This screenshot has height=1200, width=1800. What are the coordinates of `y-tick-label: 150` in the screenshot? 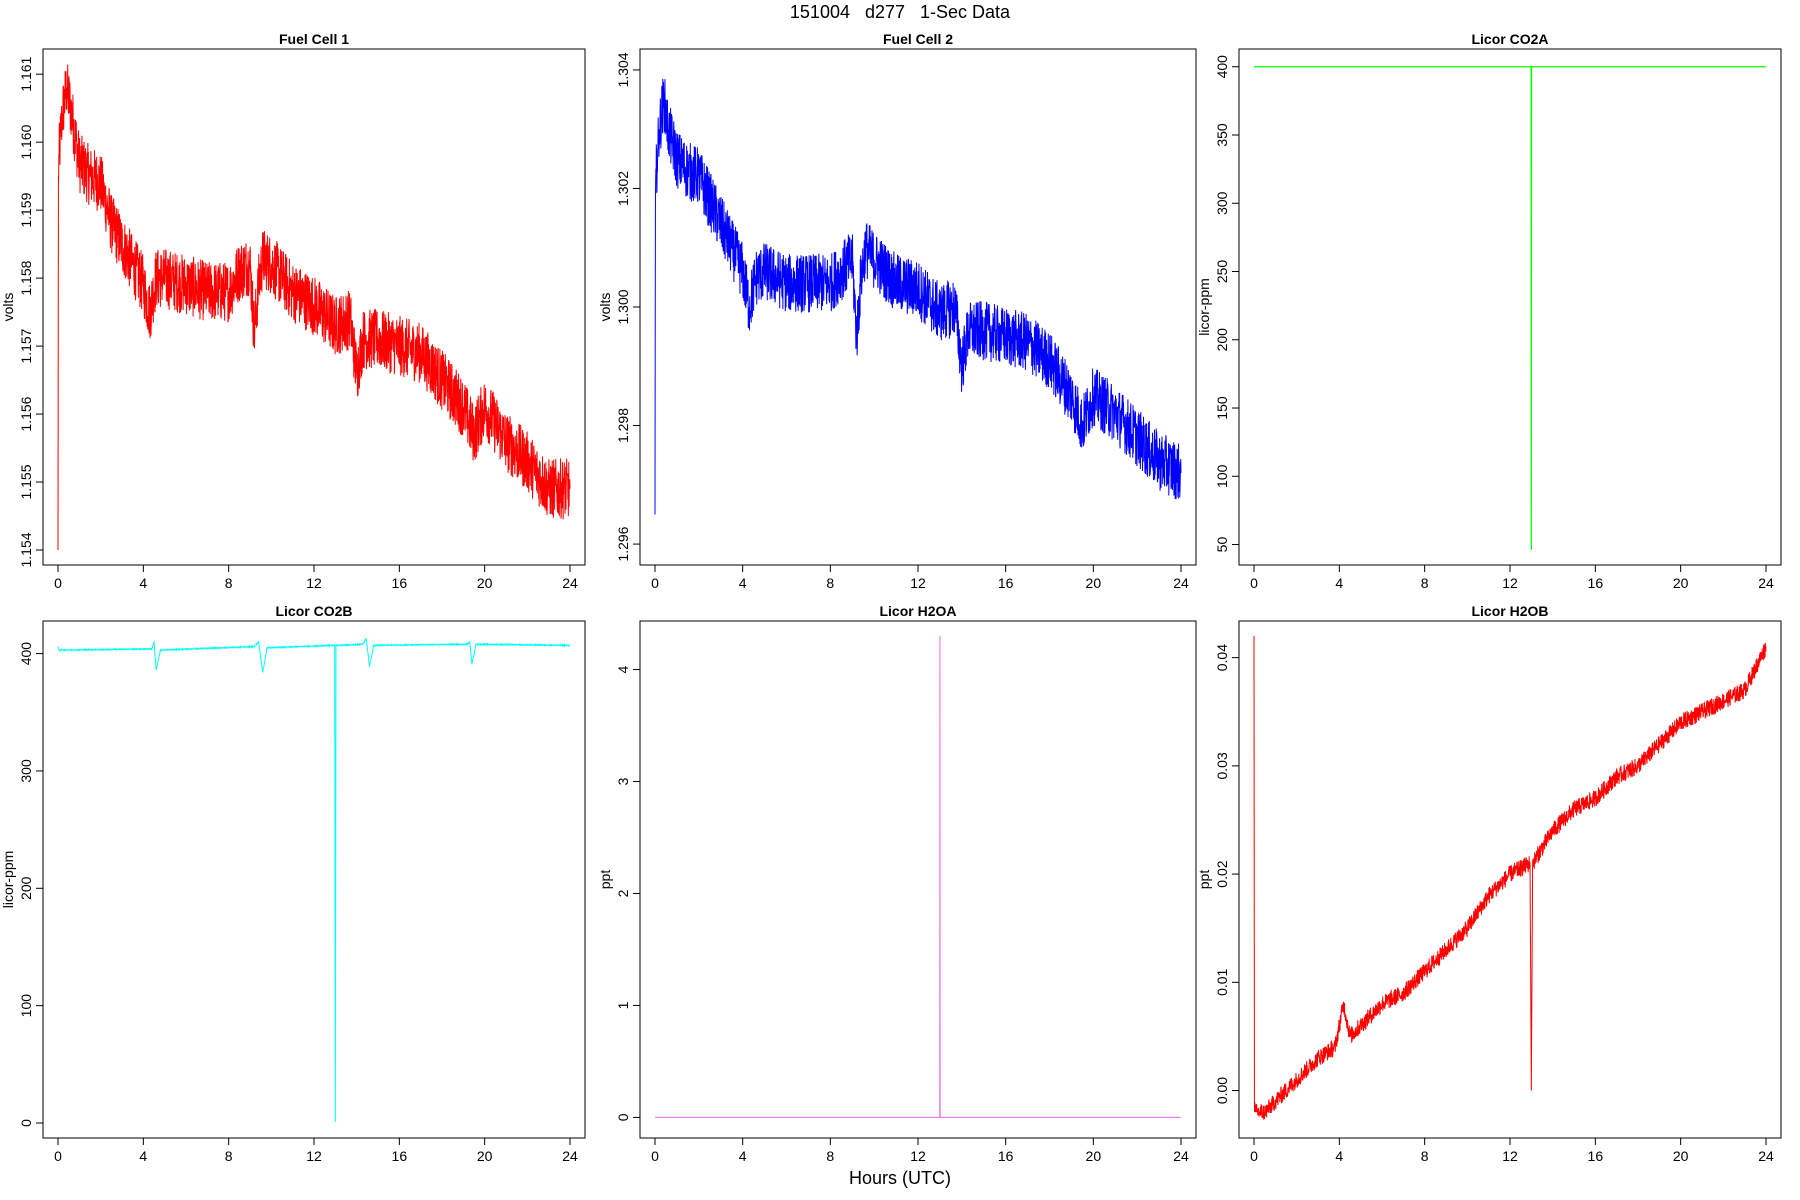 It's located at (1222, 408).